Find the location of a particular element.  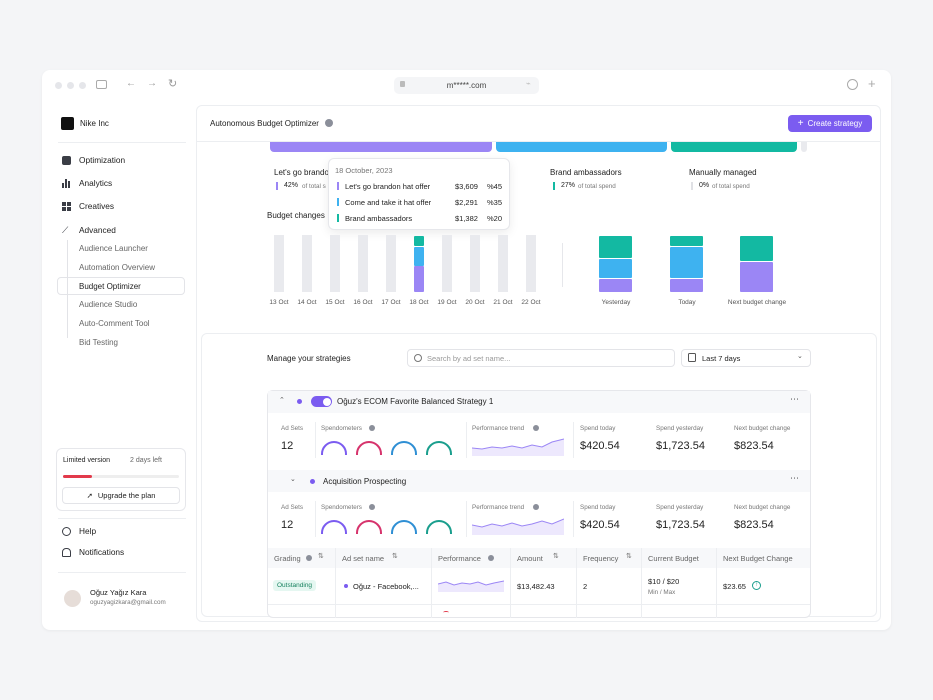

arrow-up-icon: ↑ is located at coordinates (756, 585).